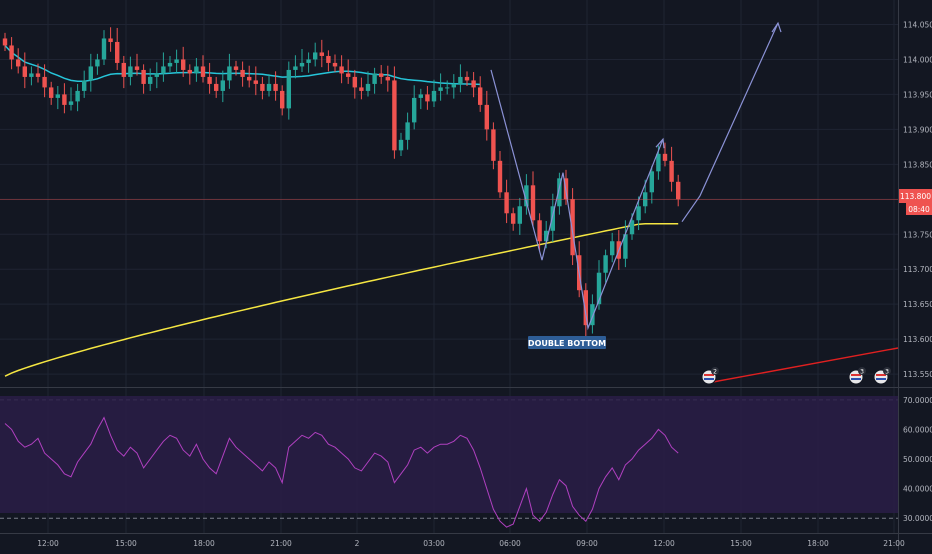  I want to click on time-tick-label: 09:00, so click(587, 543).